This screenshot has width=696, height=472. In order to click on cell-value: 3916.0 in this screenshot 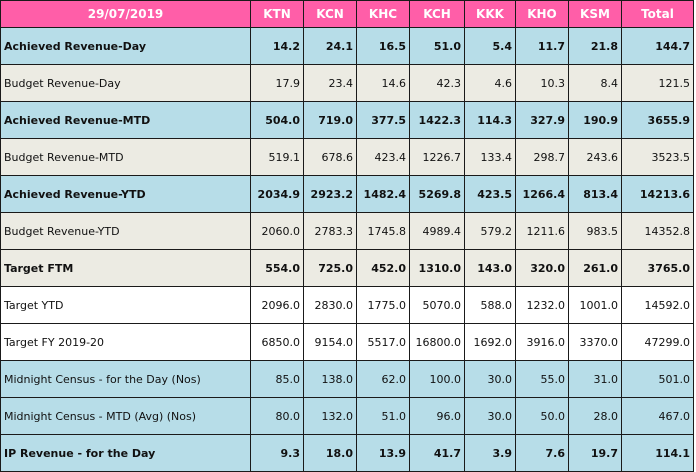, I will do `click(542, 342)`.